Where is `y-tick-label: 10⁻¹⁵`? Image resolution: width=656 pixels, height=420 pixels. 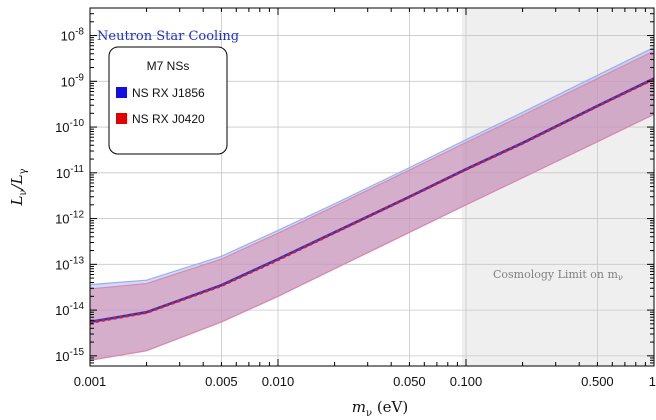
y-tick-label: 10⁻¹⁵ is located at coordinates (69, 355).